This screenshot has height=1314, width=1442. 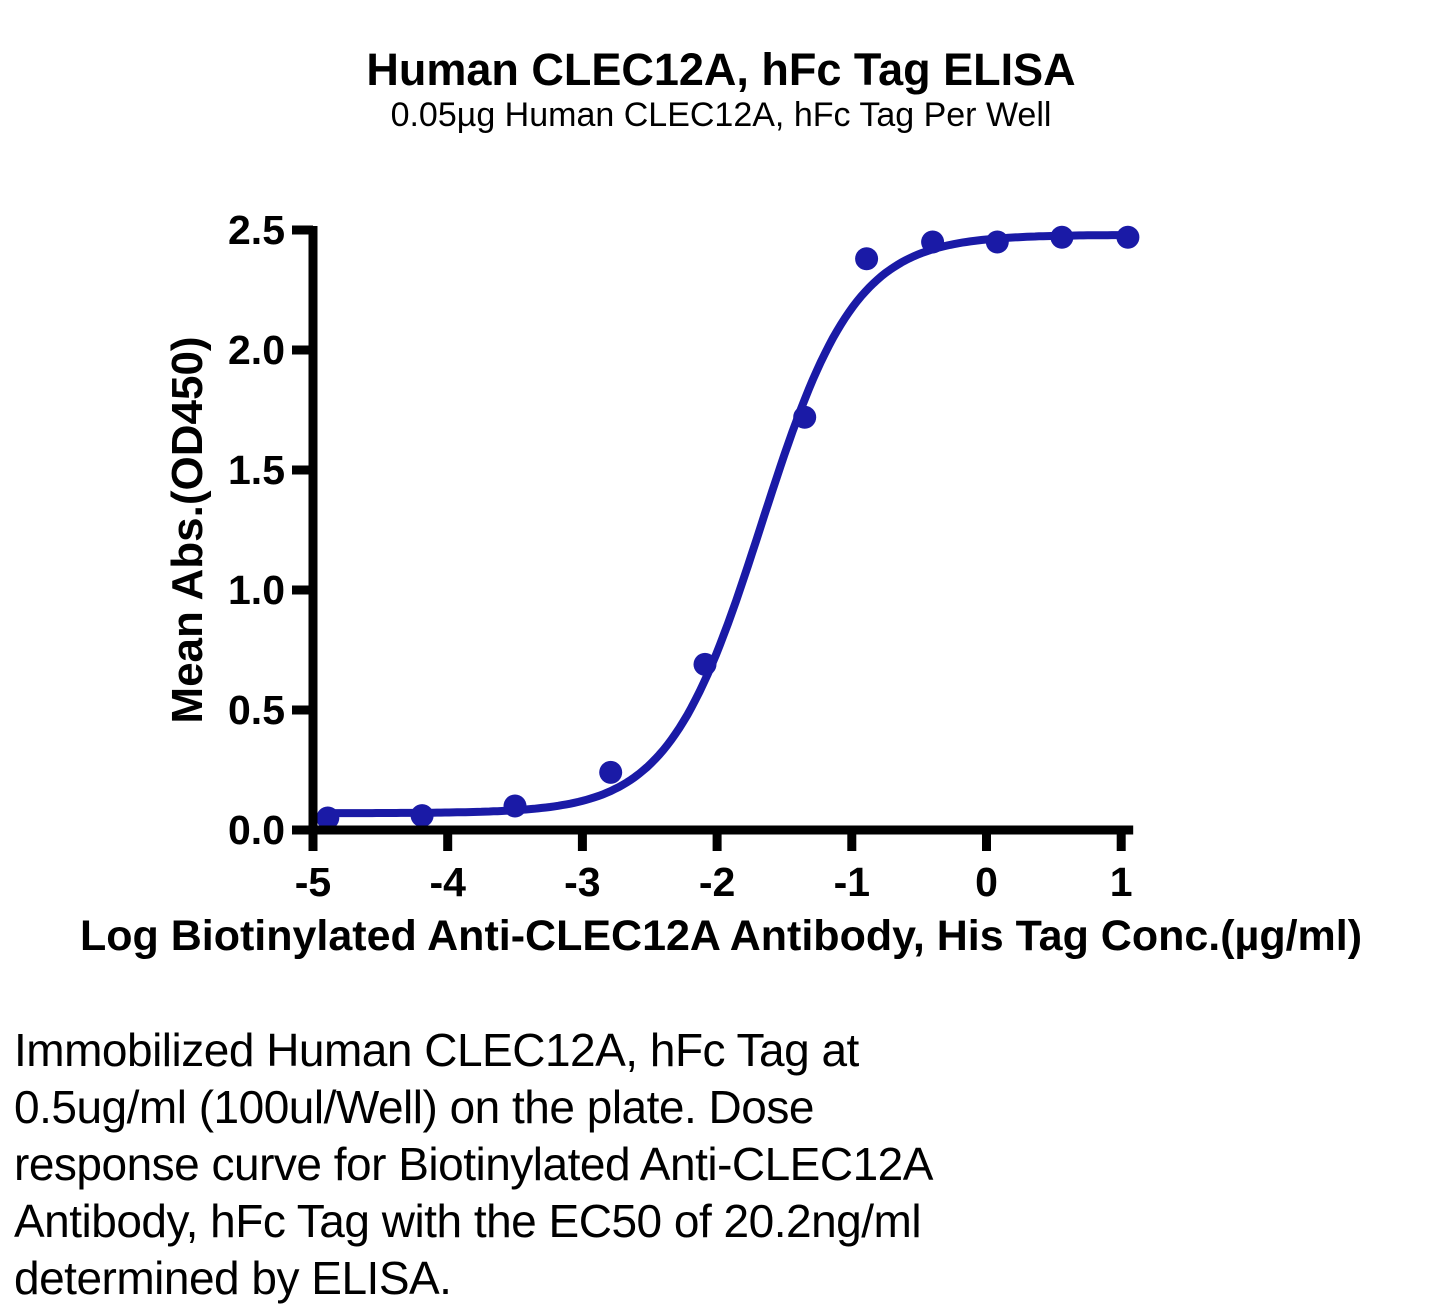 What do you see at coordinates (256, 830) in the screenshot?
I see `y-tick-label: 0.0` at bounding box center [256, 830].